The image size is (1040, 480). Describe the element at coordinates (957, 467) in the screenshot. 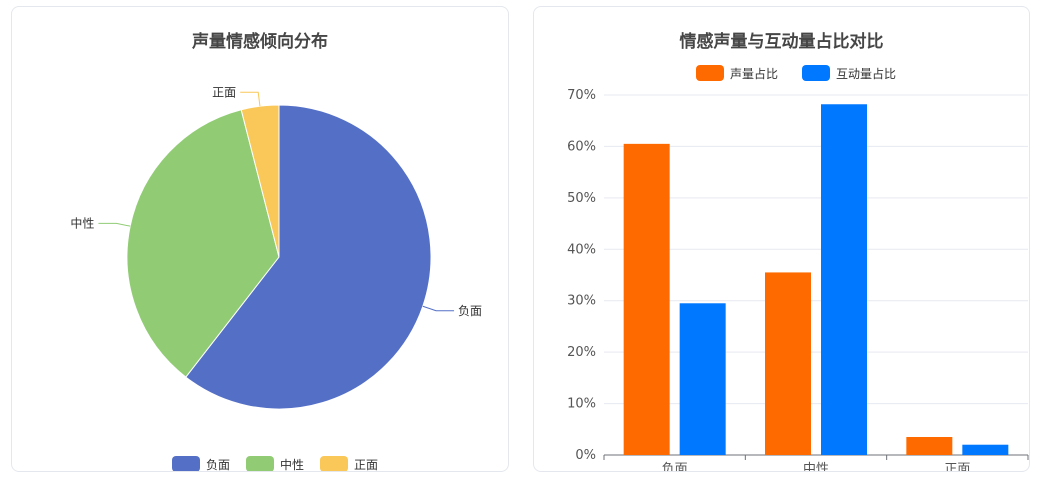

I see `x-tick-label-3: 正面` at that location.